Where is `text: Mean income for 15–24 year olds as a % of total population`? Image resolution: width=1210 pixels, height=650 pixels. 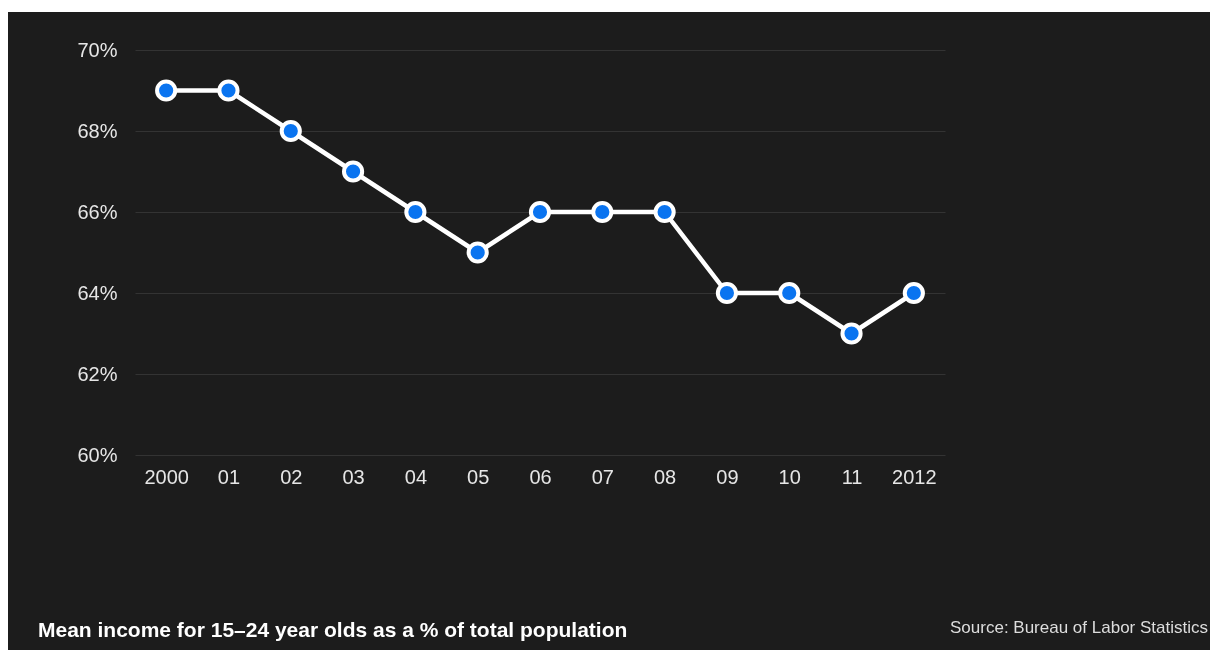 text: Mean income for 15–24 year olds as a % of total population is located at coordinates (333, 630).